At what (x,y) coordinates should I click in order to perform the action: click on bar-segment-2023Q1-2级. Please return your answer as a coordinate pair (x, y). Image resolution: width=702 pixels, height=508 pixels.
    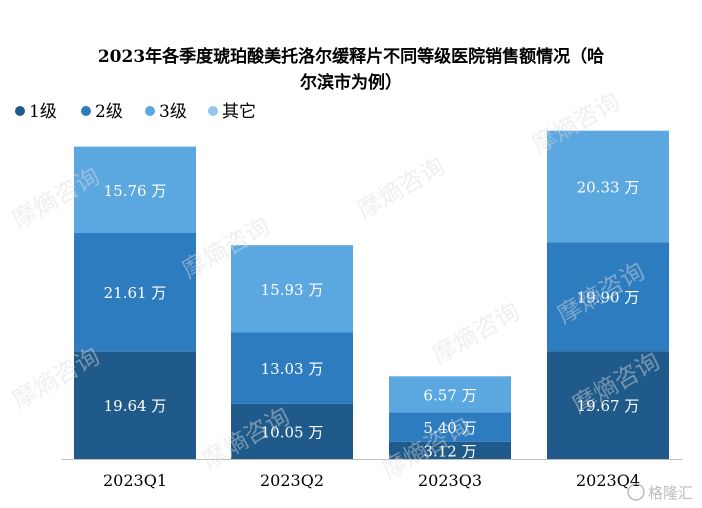
    Looking at the image, I should click on (135, 292).